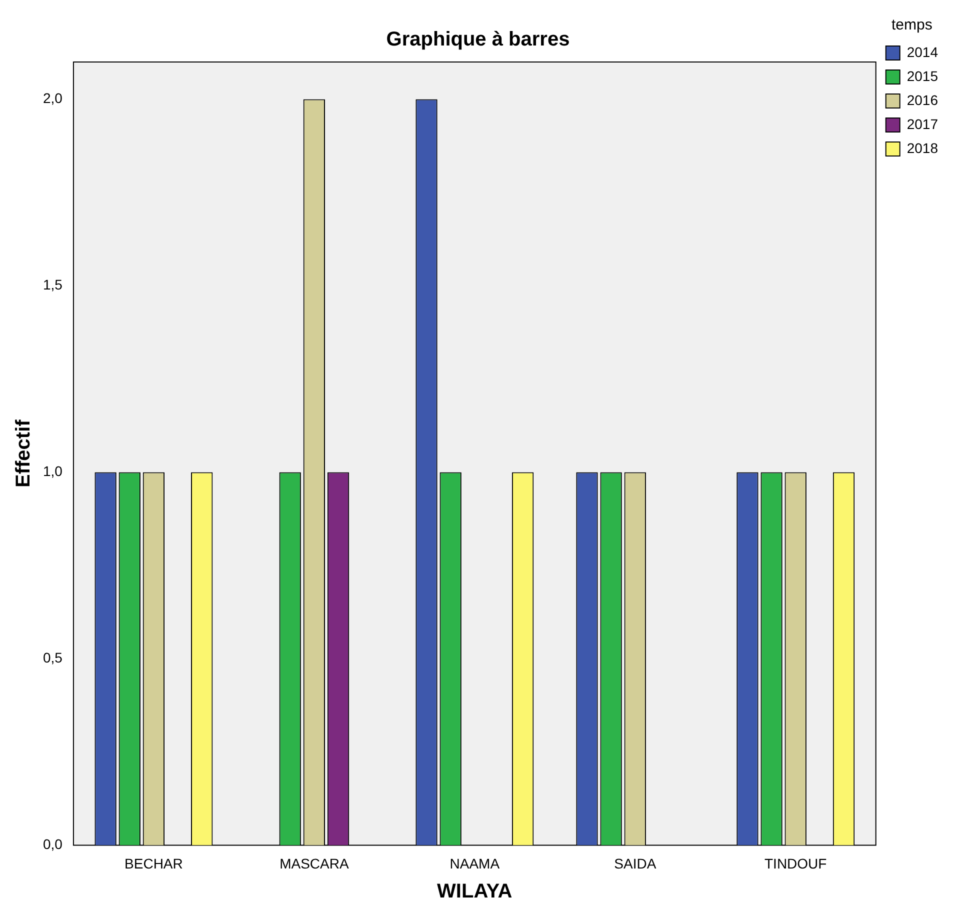  Describe the element at coordinates (52, 658) in the screenshot. I see `y-tick-label: 0,5` at that location.